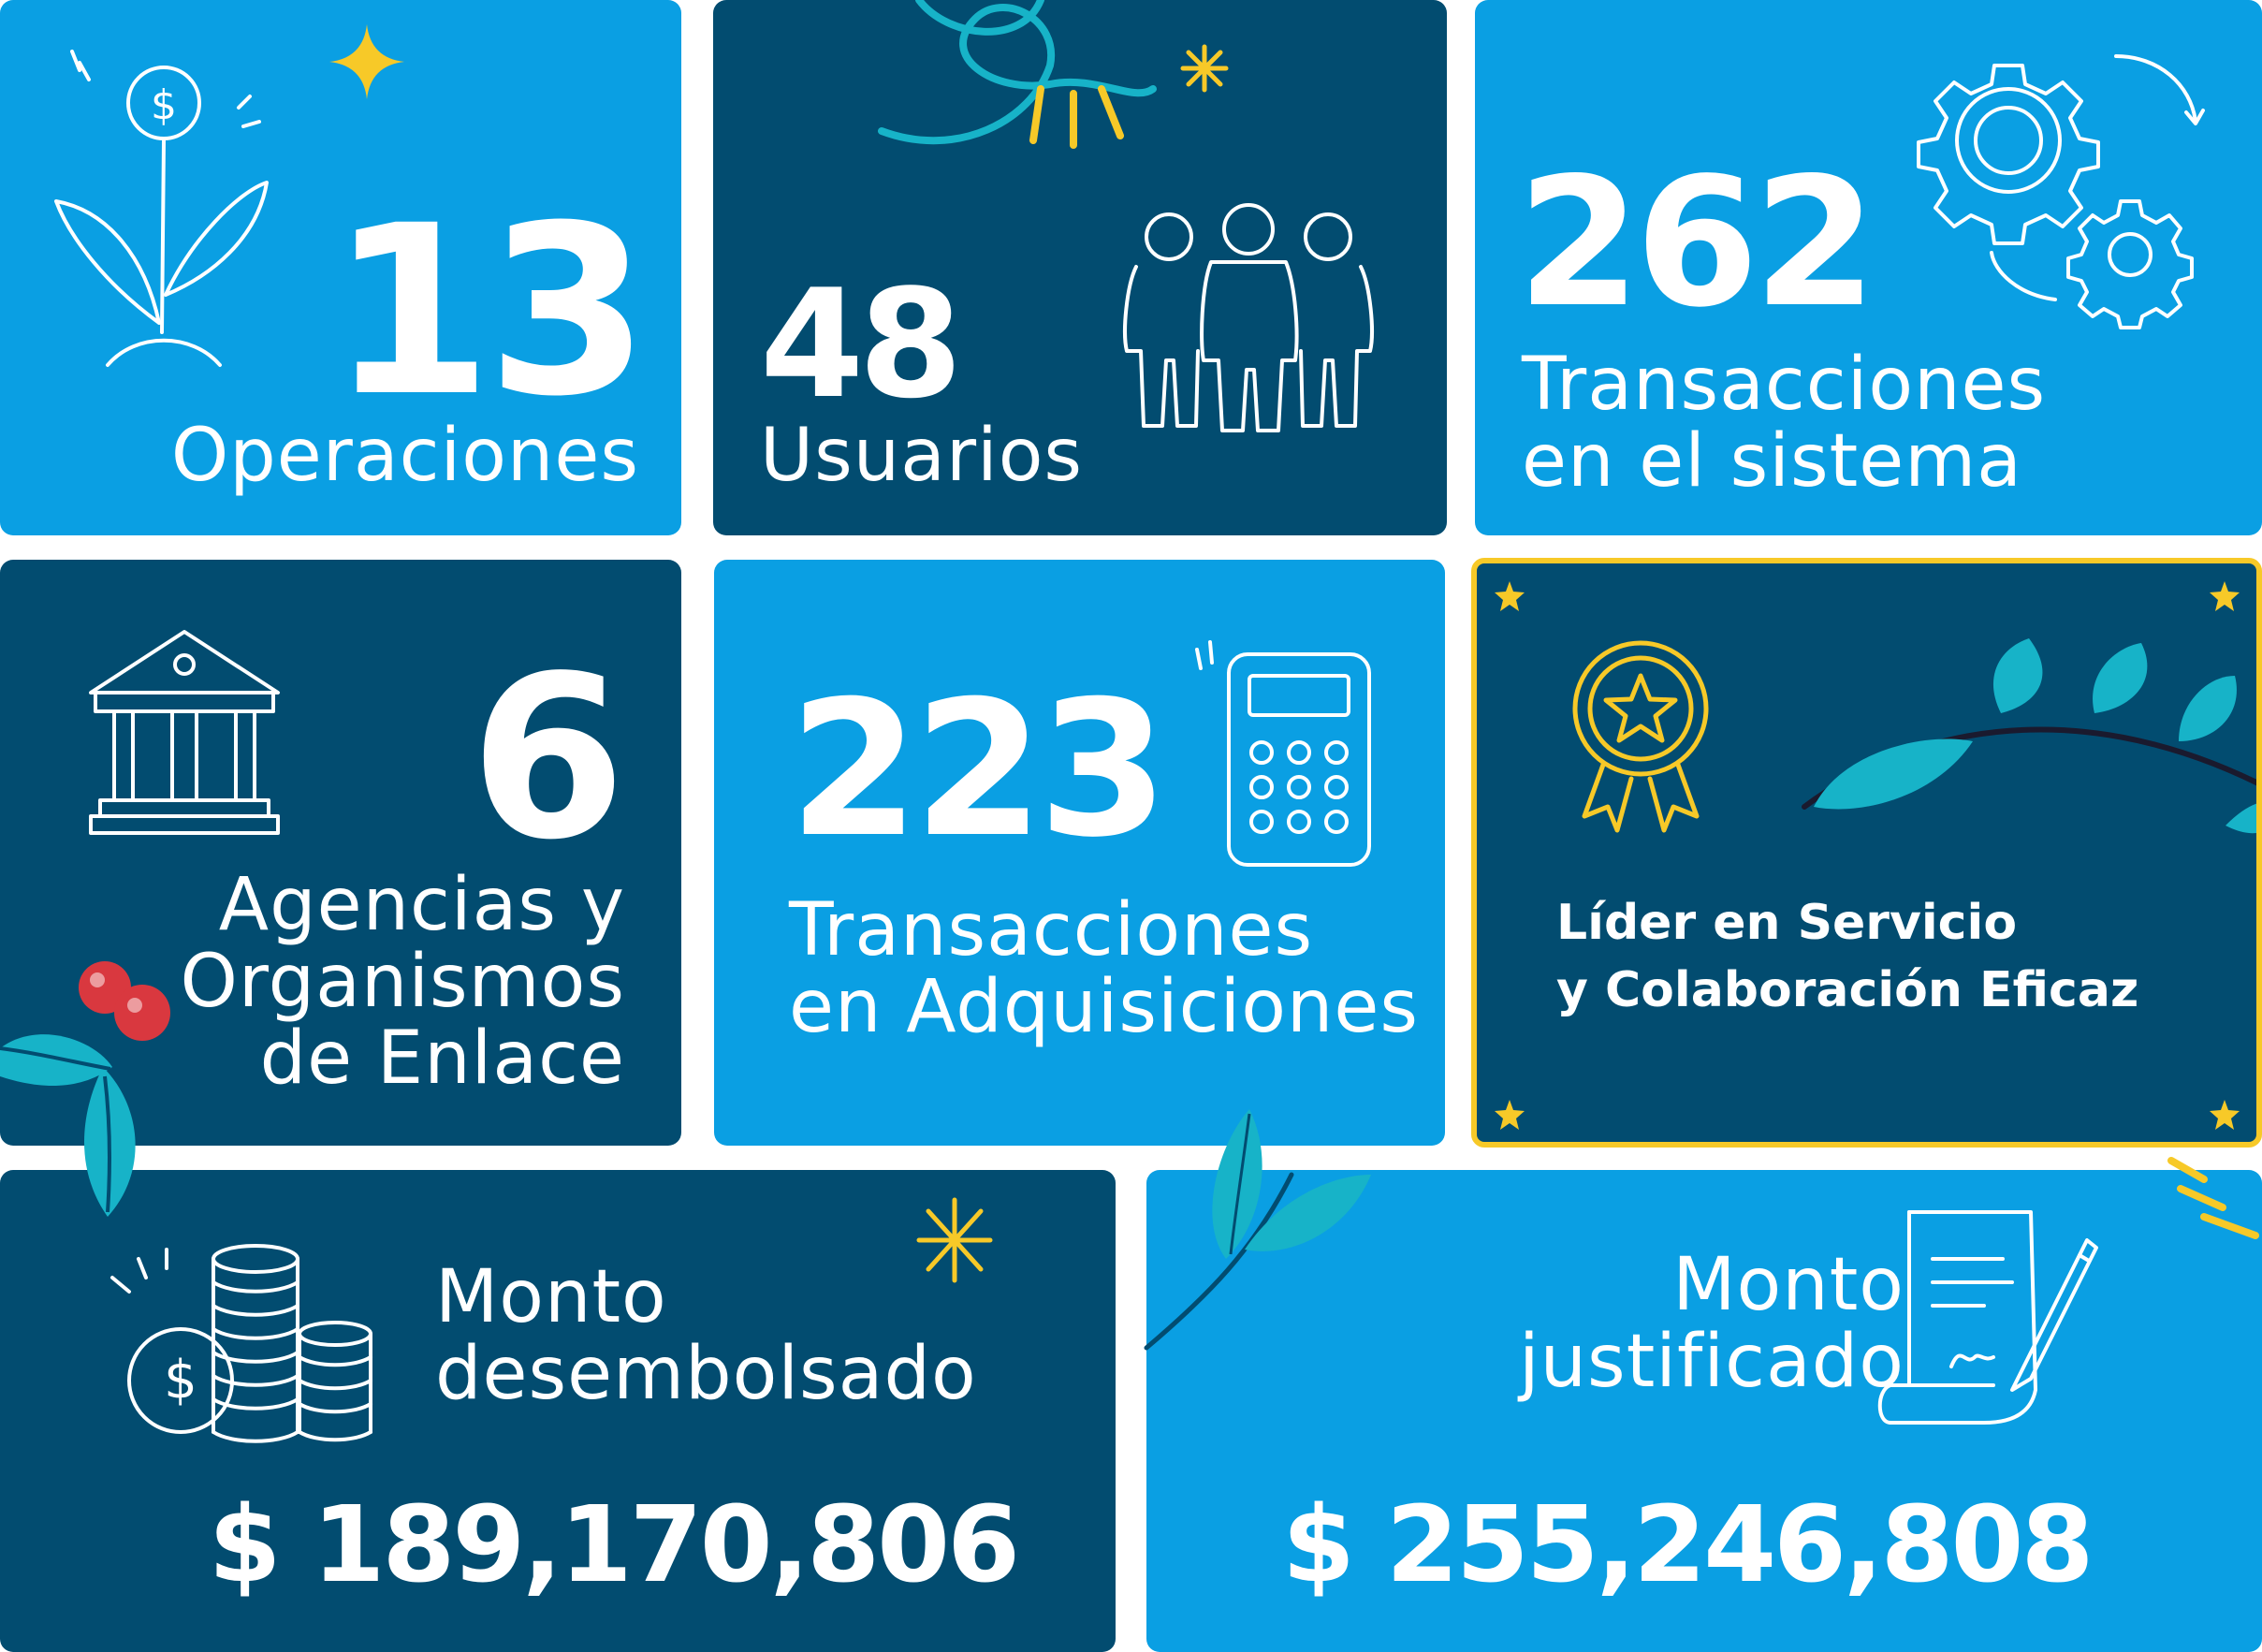 This screenshot has height=1652, width=2262. What do you see at coordinates (184, 732) in the screenshot?
I see `bank-building-icon` at bounding box center [184, 732].